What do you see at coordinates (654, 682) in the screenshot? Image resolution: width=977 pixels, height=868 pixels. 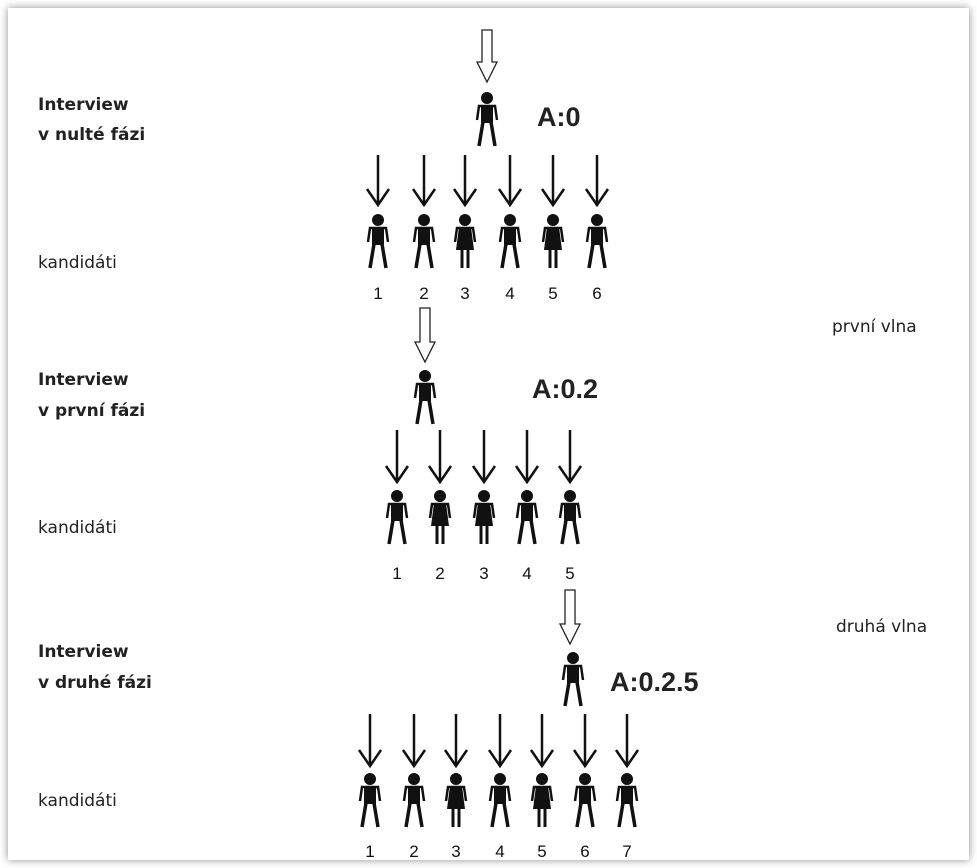 I see `stage-code: A:0.2.5` at bounding box center [654, 682].